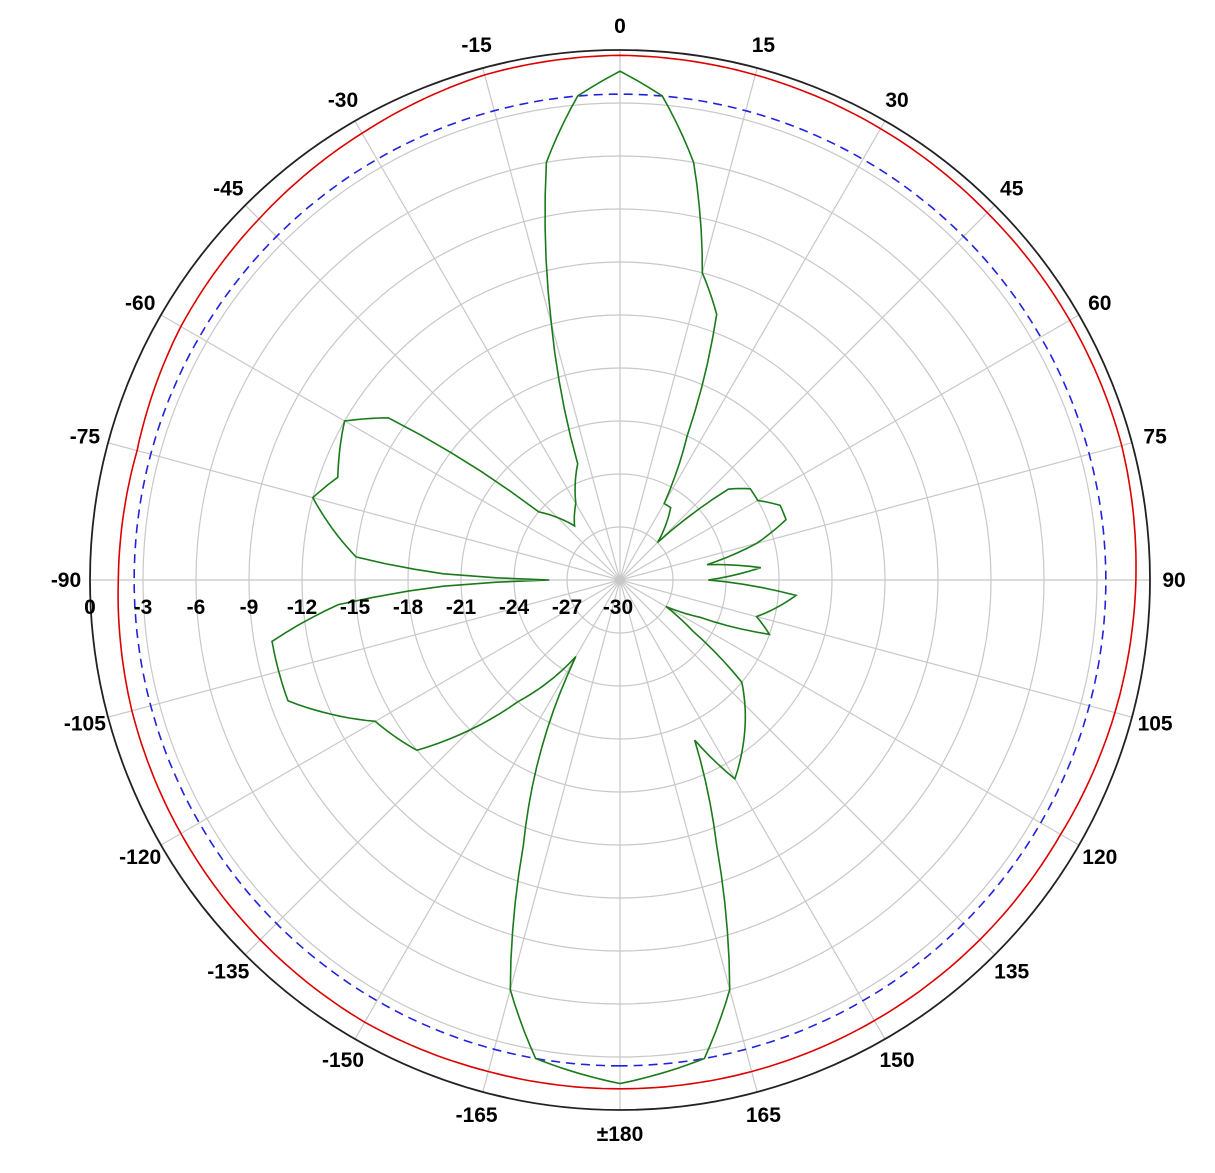  What do you see at coordinates (567, 607) in the screenshot?
I see `radial-tick-label: -27` at bounding box center [567, 607].